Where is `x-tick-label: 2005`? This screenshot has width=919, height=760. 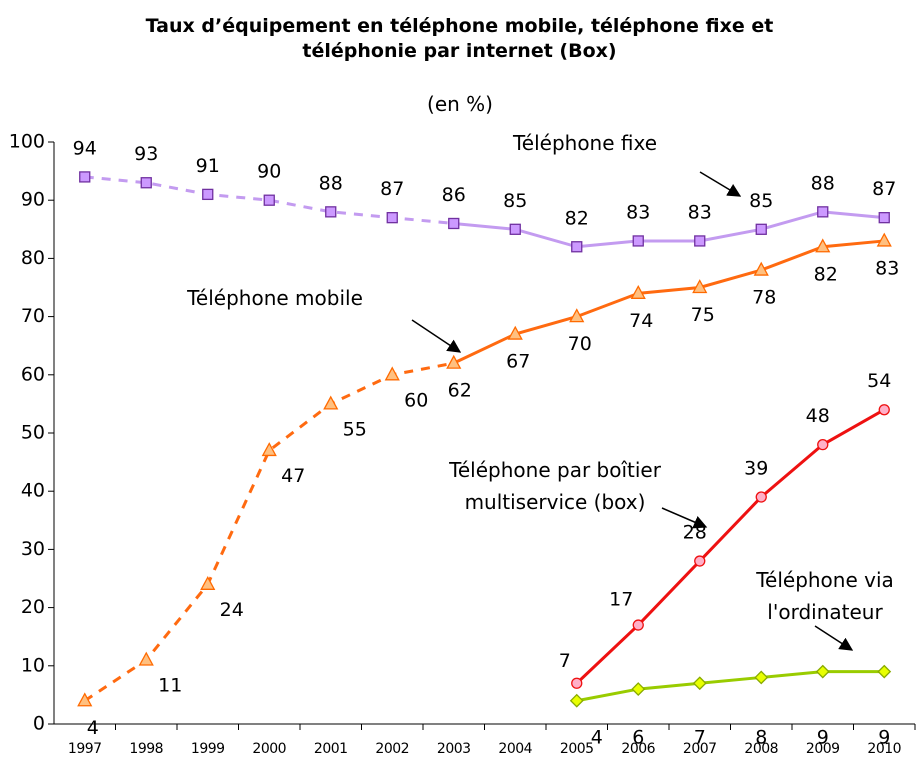 x-tick-label: 2005 is located at coordinates (577, 749).